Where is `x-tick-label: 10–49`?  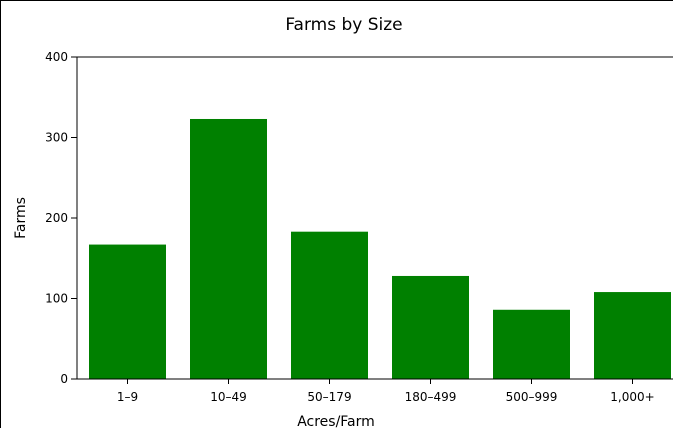
x-tick-label: 10–49 is located at coordinates (228, 397).